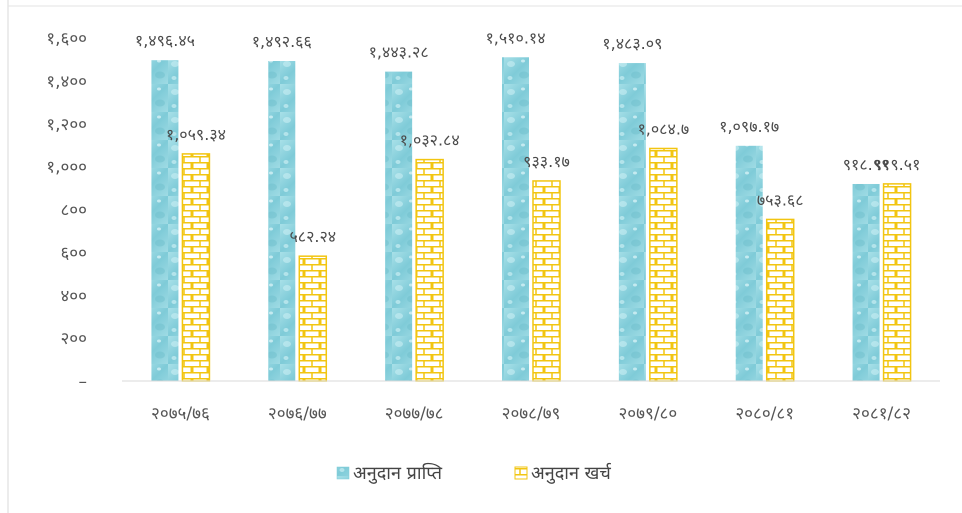  I want to click on x-tick-label: २०७७/७८, so click(414, 414).